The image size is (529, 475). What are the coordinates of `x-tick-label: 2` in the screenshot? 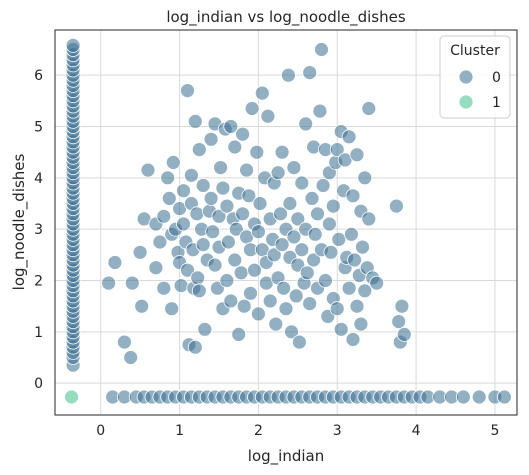 It's located at (258, 431).